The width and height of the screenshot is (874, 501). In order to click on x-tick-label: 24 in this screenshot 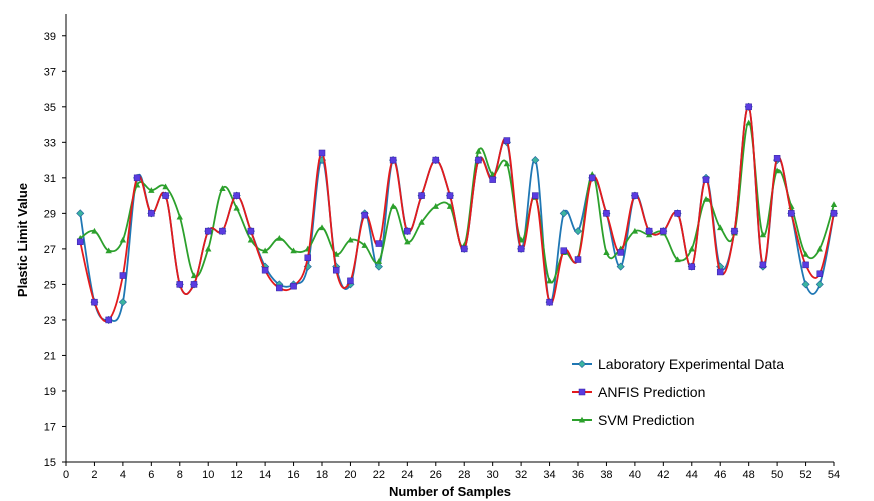, I will do `click(407, 475)`.